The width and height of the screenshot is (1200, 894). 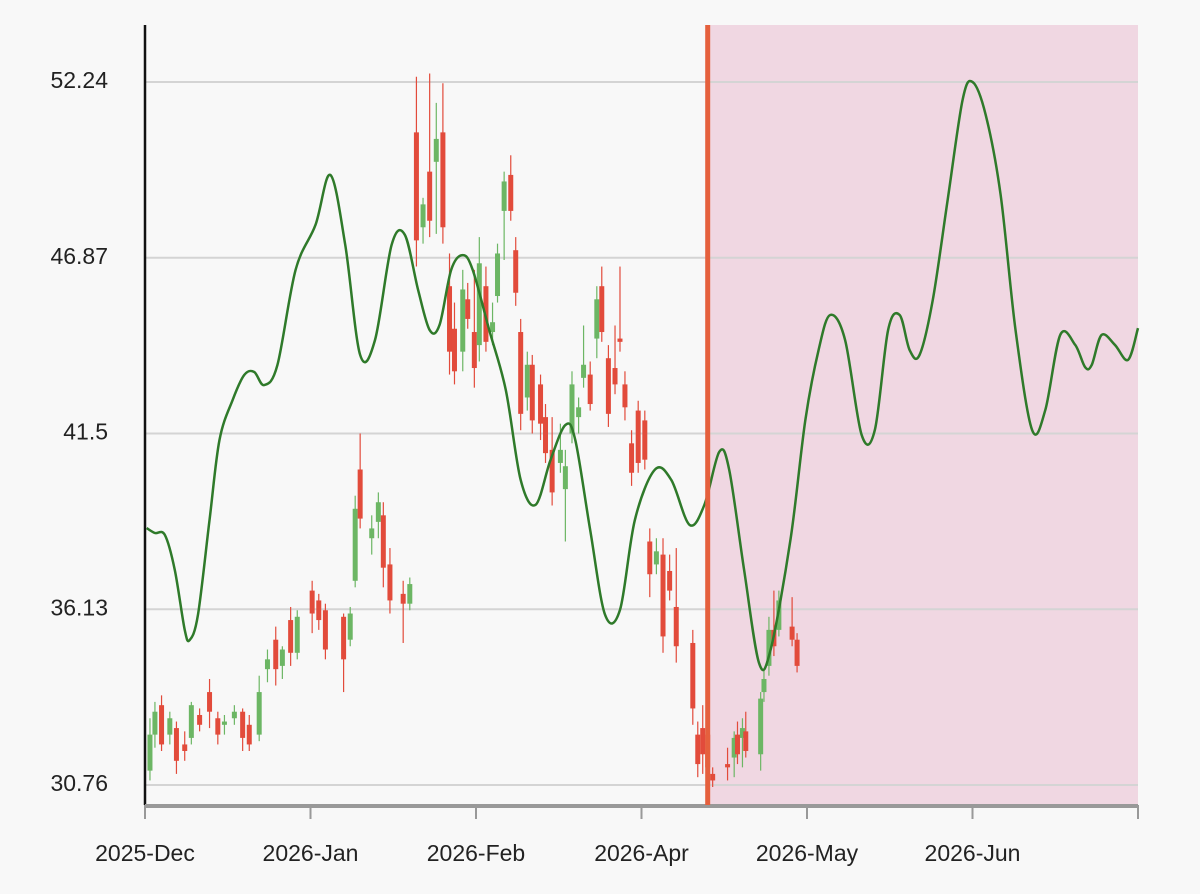 What do you see at coordinates (476, 853) in the screenshot?
I see `x-tick-label: 2026-Feb` at bounding box center [476, 853].